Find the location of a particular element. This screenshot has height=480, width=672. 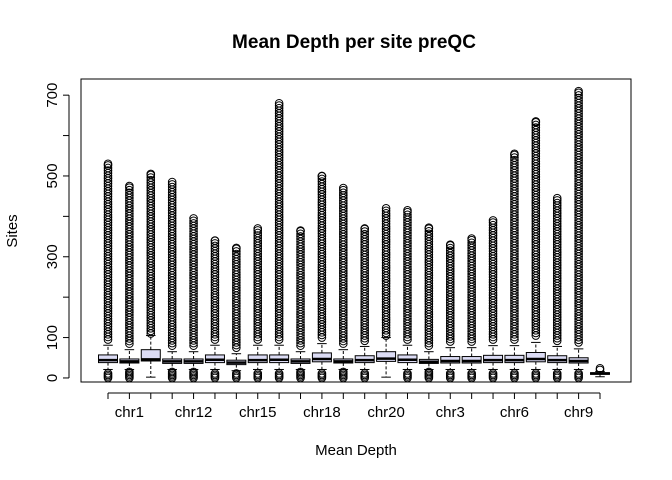

x-tick-label: chr6 is located at coordinates (514, 412).